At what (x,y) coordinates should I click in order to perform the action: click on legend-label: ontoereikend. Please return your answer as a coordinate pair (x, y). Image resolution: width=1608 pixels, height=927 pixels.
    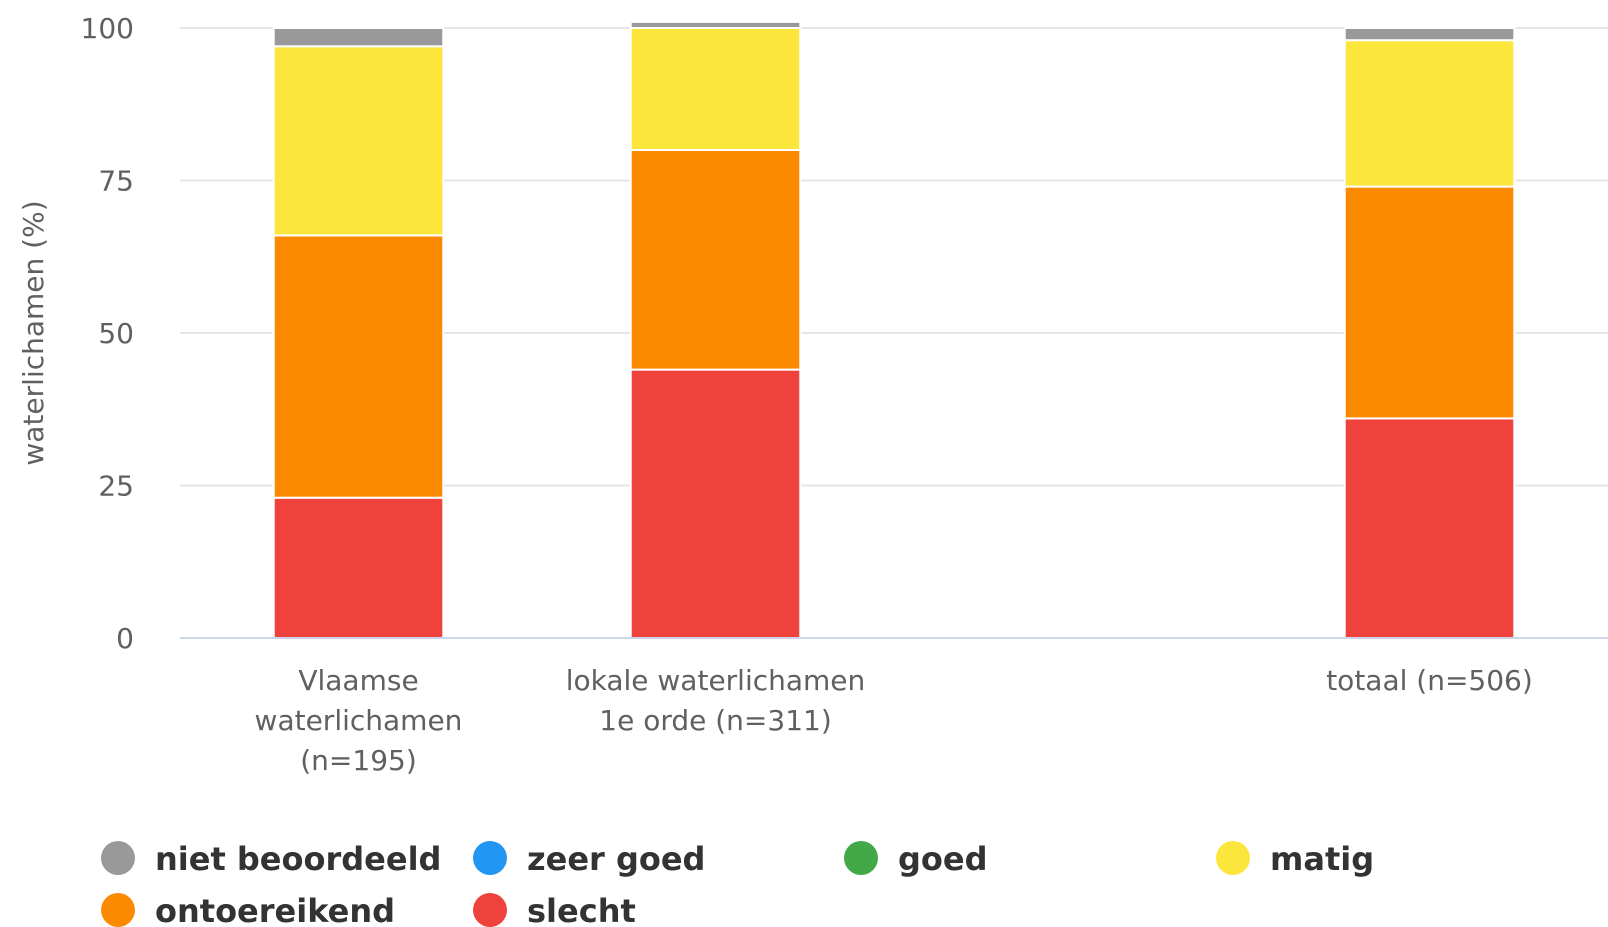
    Looking at the image, I should click on (275, 909).